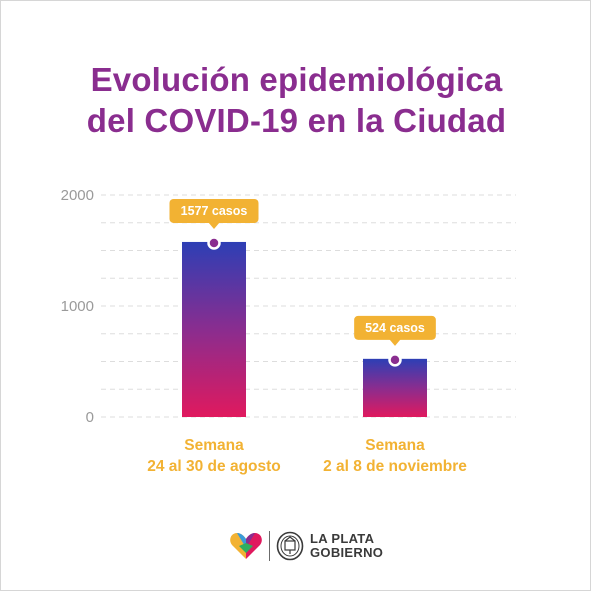  I want to click on bar-group: 1577 casos, so click(214, 307).